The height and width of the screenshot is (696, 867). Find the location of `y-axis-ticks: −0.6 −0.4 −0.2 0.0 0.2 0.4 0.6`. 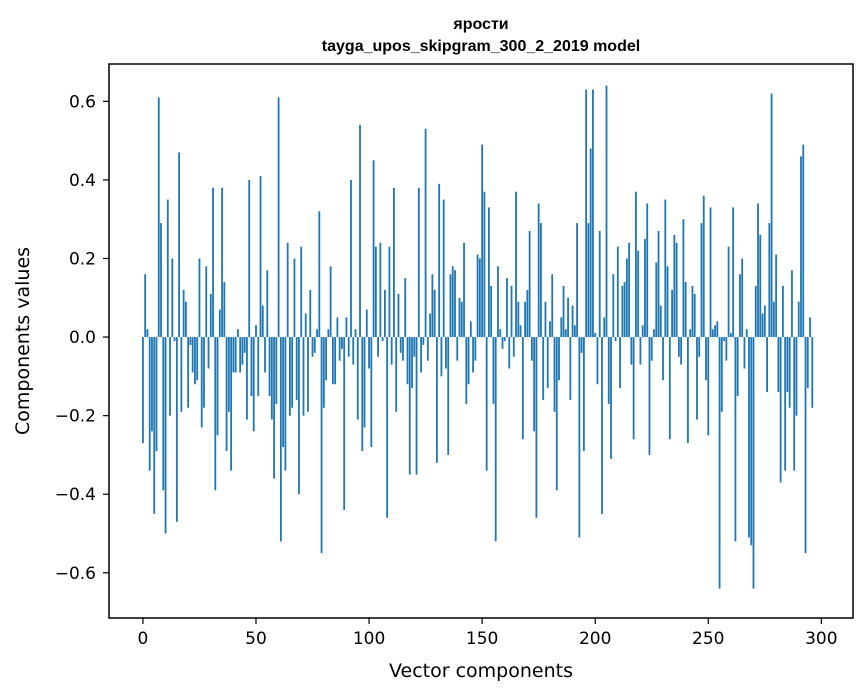

y-axis-ticks: −0.6 −0.4 −0.2 0.0 0.2 0.4 0.6 is located at coordinates (82, 338).